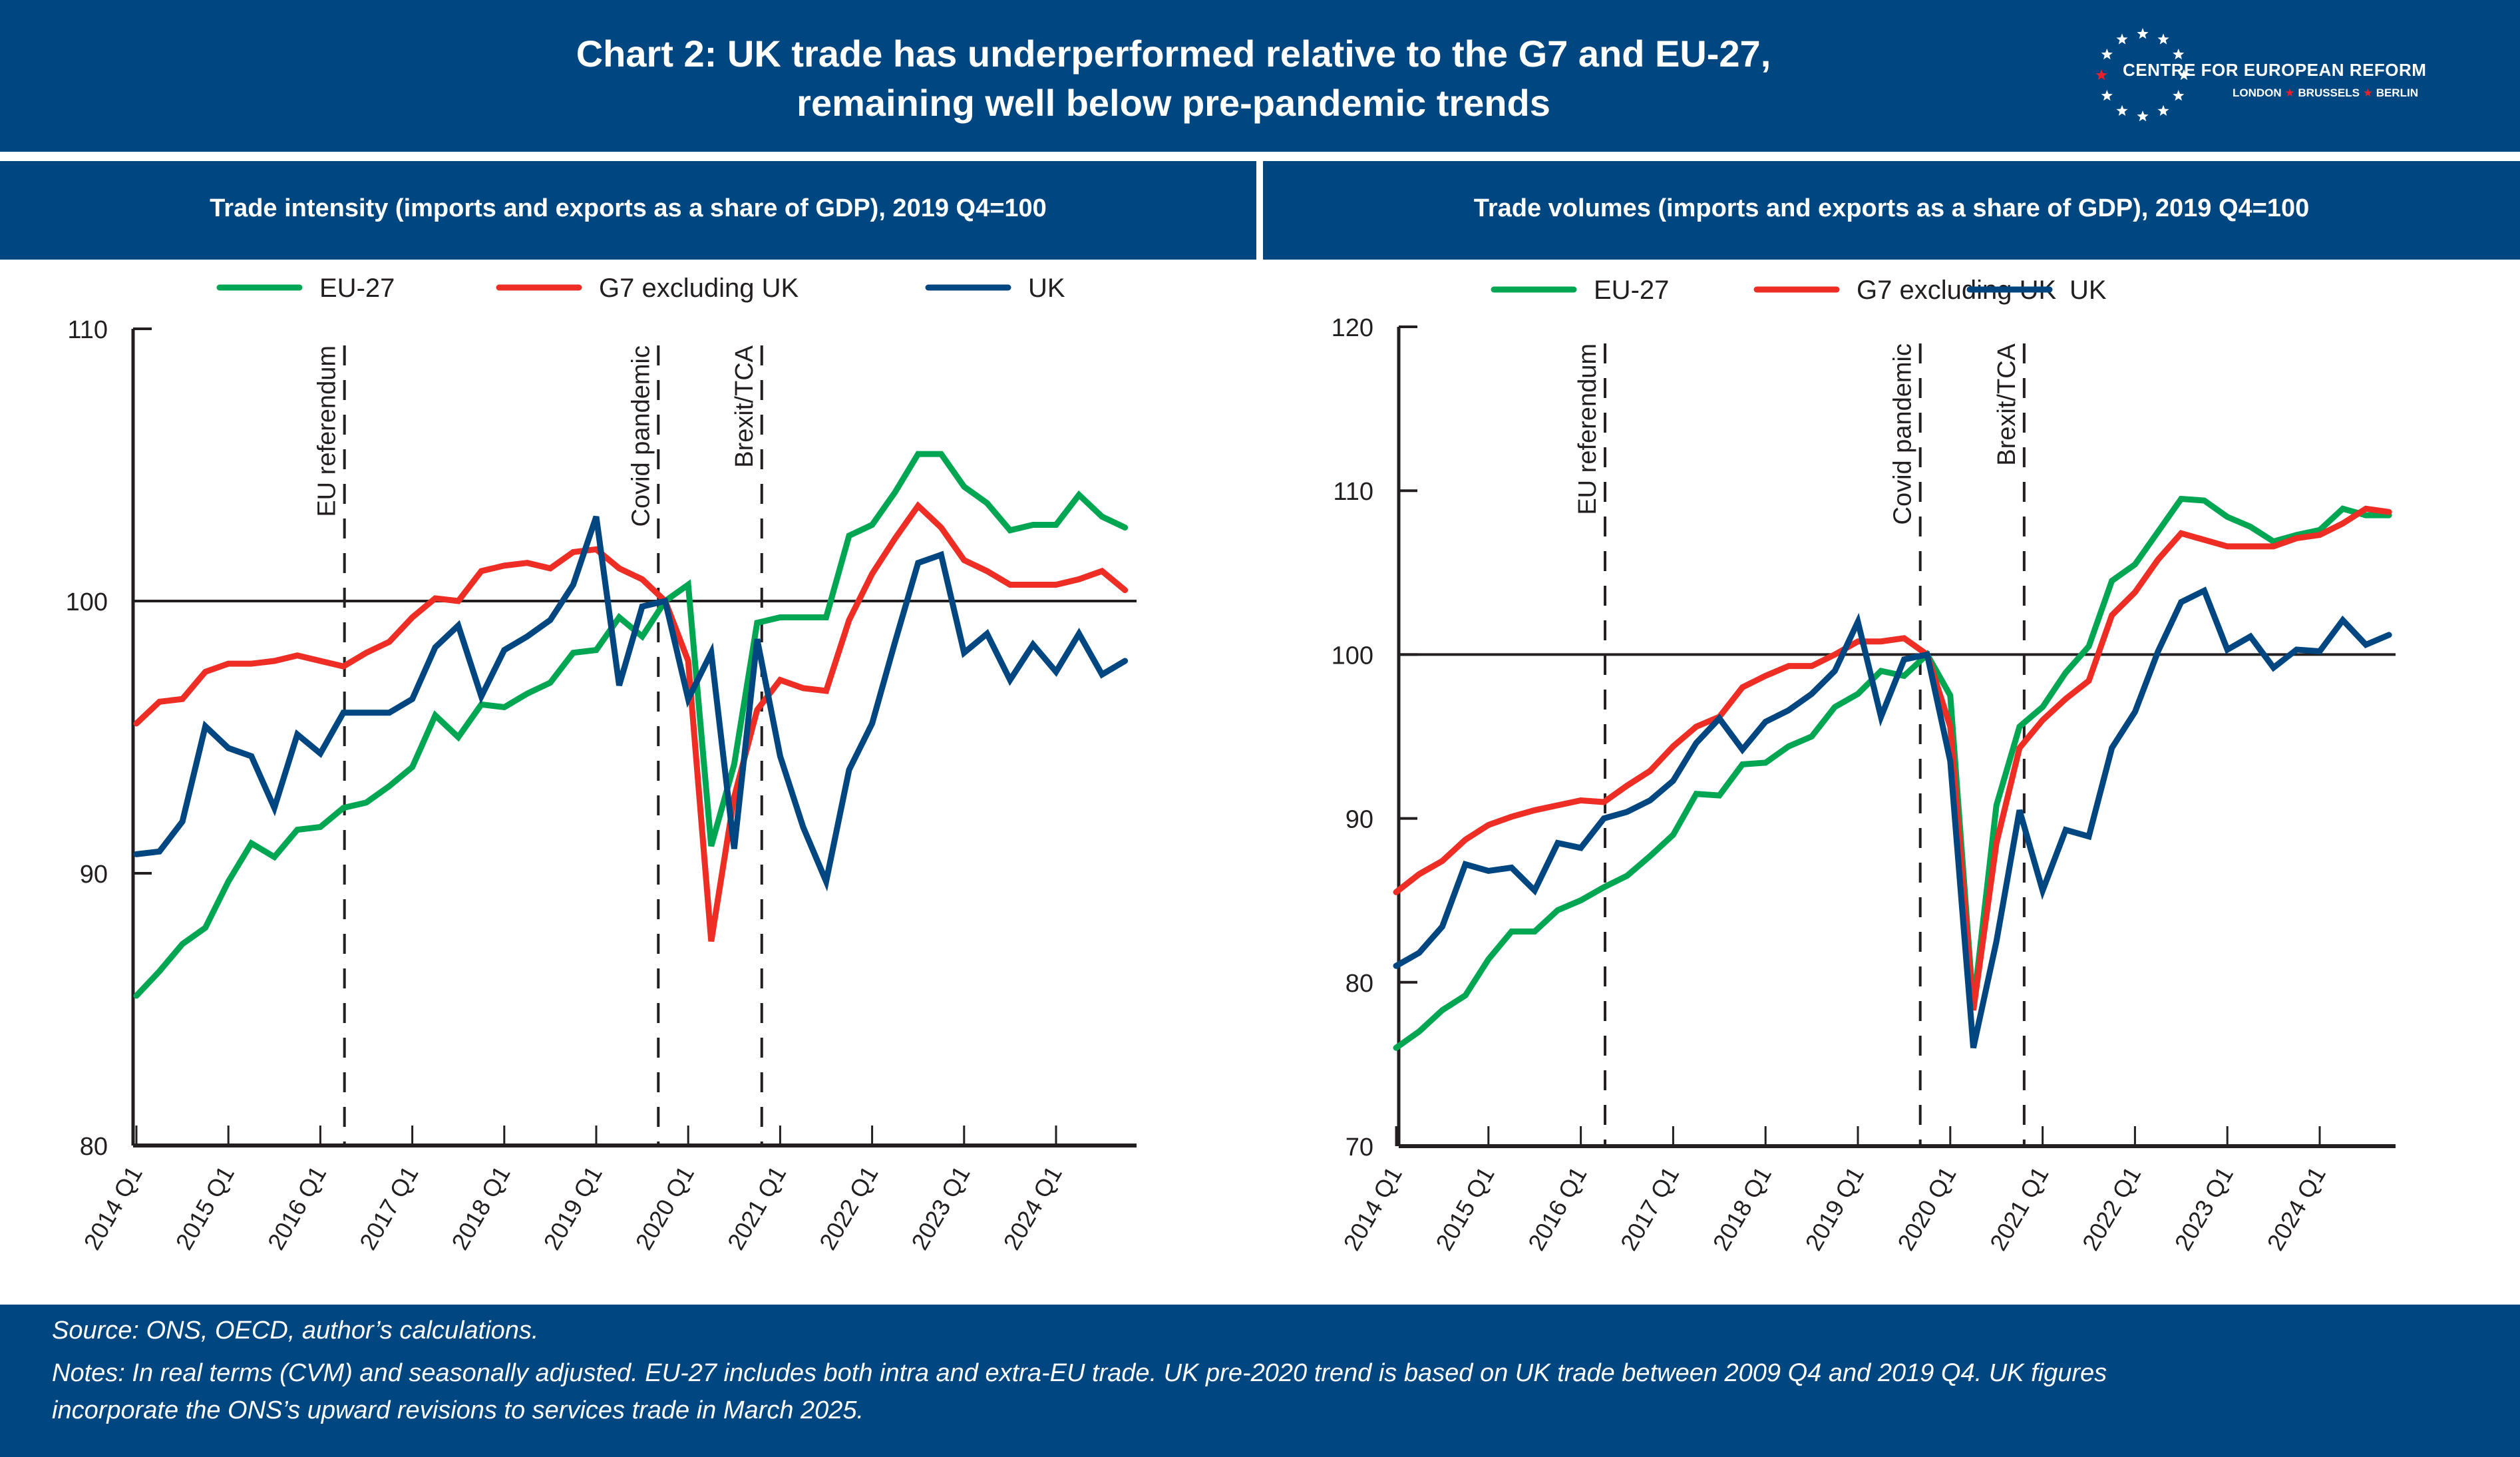 The height and width of the screenshot is (1457, 2520). Describe the element at coordinates (2101, 75) in the screenshot. I see `logo-red-star` at that location.